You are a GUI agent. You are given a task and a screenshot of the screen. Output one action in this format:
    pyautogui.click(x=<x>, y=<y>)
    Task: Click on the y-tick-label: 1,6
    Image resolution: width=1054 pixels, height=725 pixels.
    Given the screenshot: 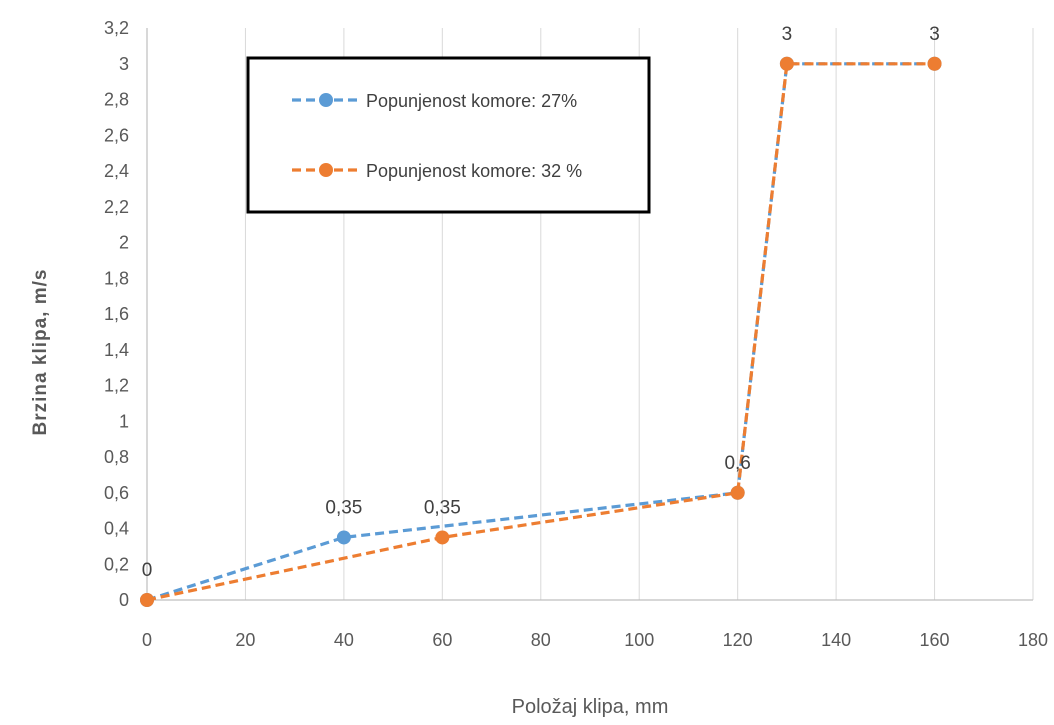 What is the action you would take?
    pyautogui.click(x=116, y=314)
    